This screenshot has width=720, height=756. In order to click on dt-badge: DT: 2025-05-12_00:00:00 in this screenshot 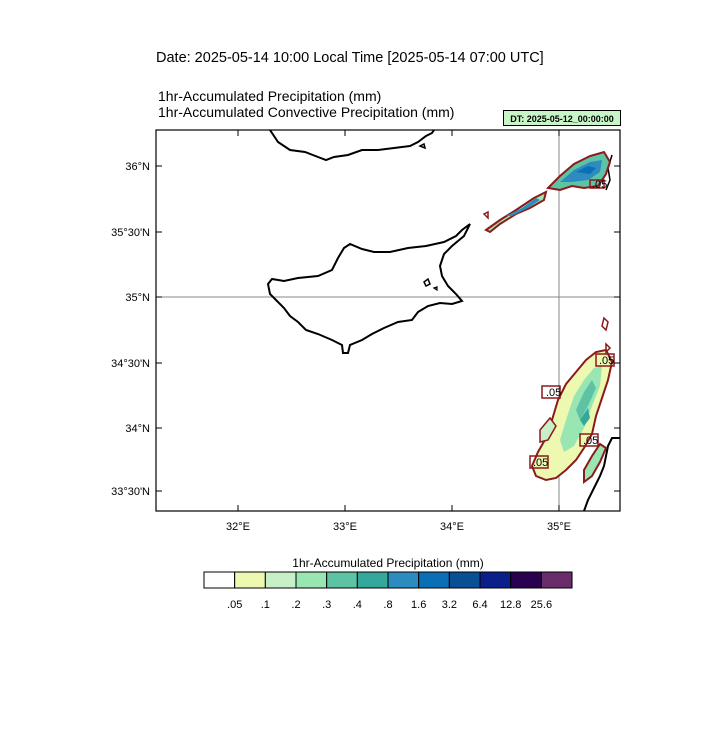, I will do `click(562, 118)`.